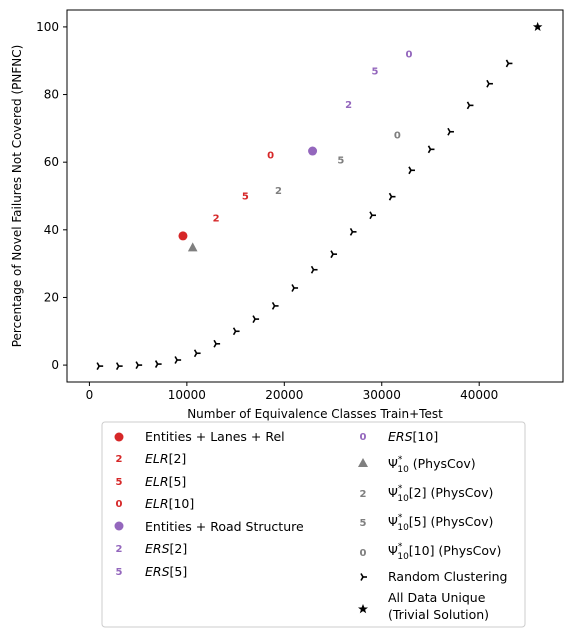 This screenshot has width=571, height=637. I want to click on x-tick-label: 20000, so click(284, 395).